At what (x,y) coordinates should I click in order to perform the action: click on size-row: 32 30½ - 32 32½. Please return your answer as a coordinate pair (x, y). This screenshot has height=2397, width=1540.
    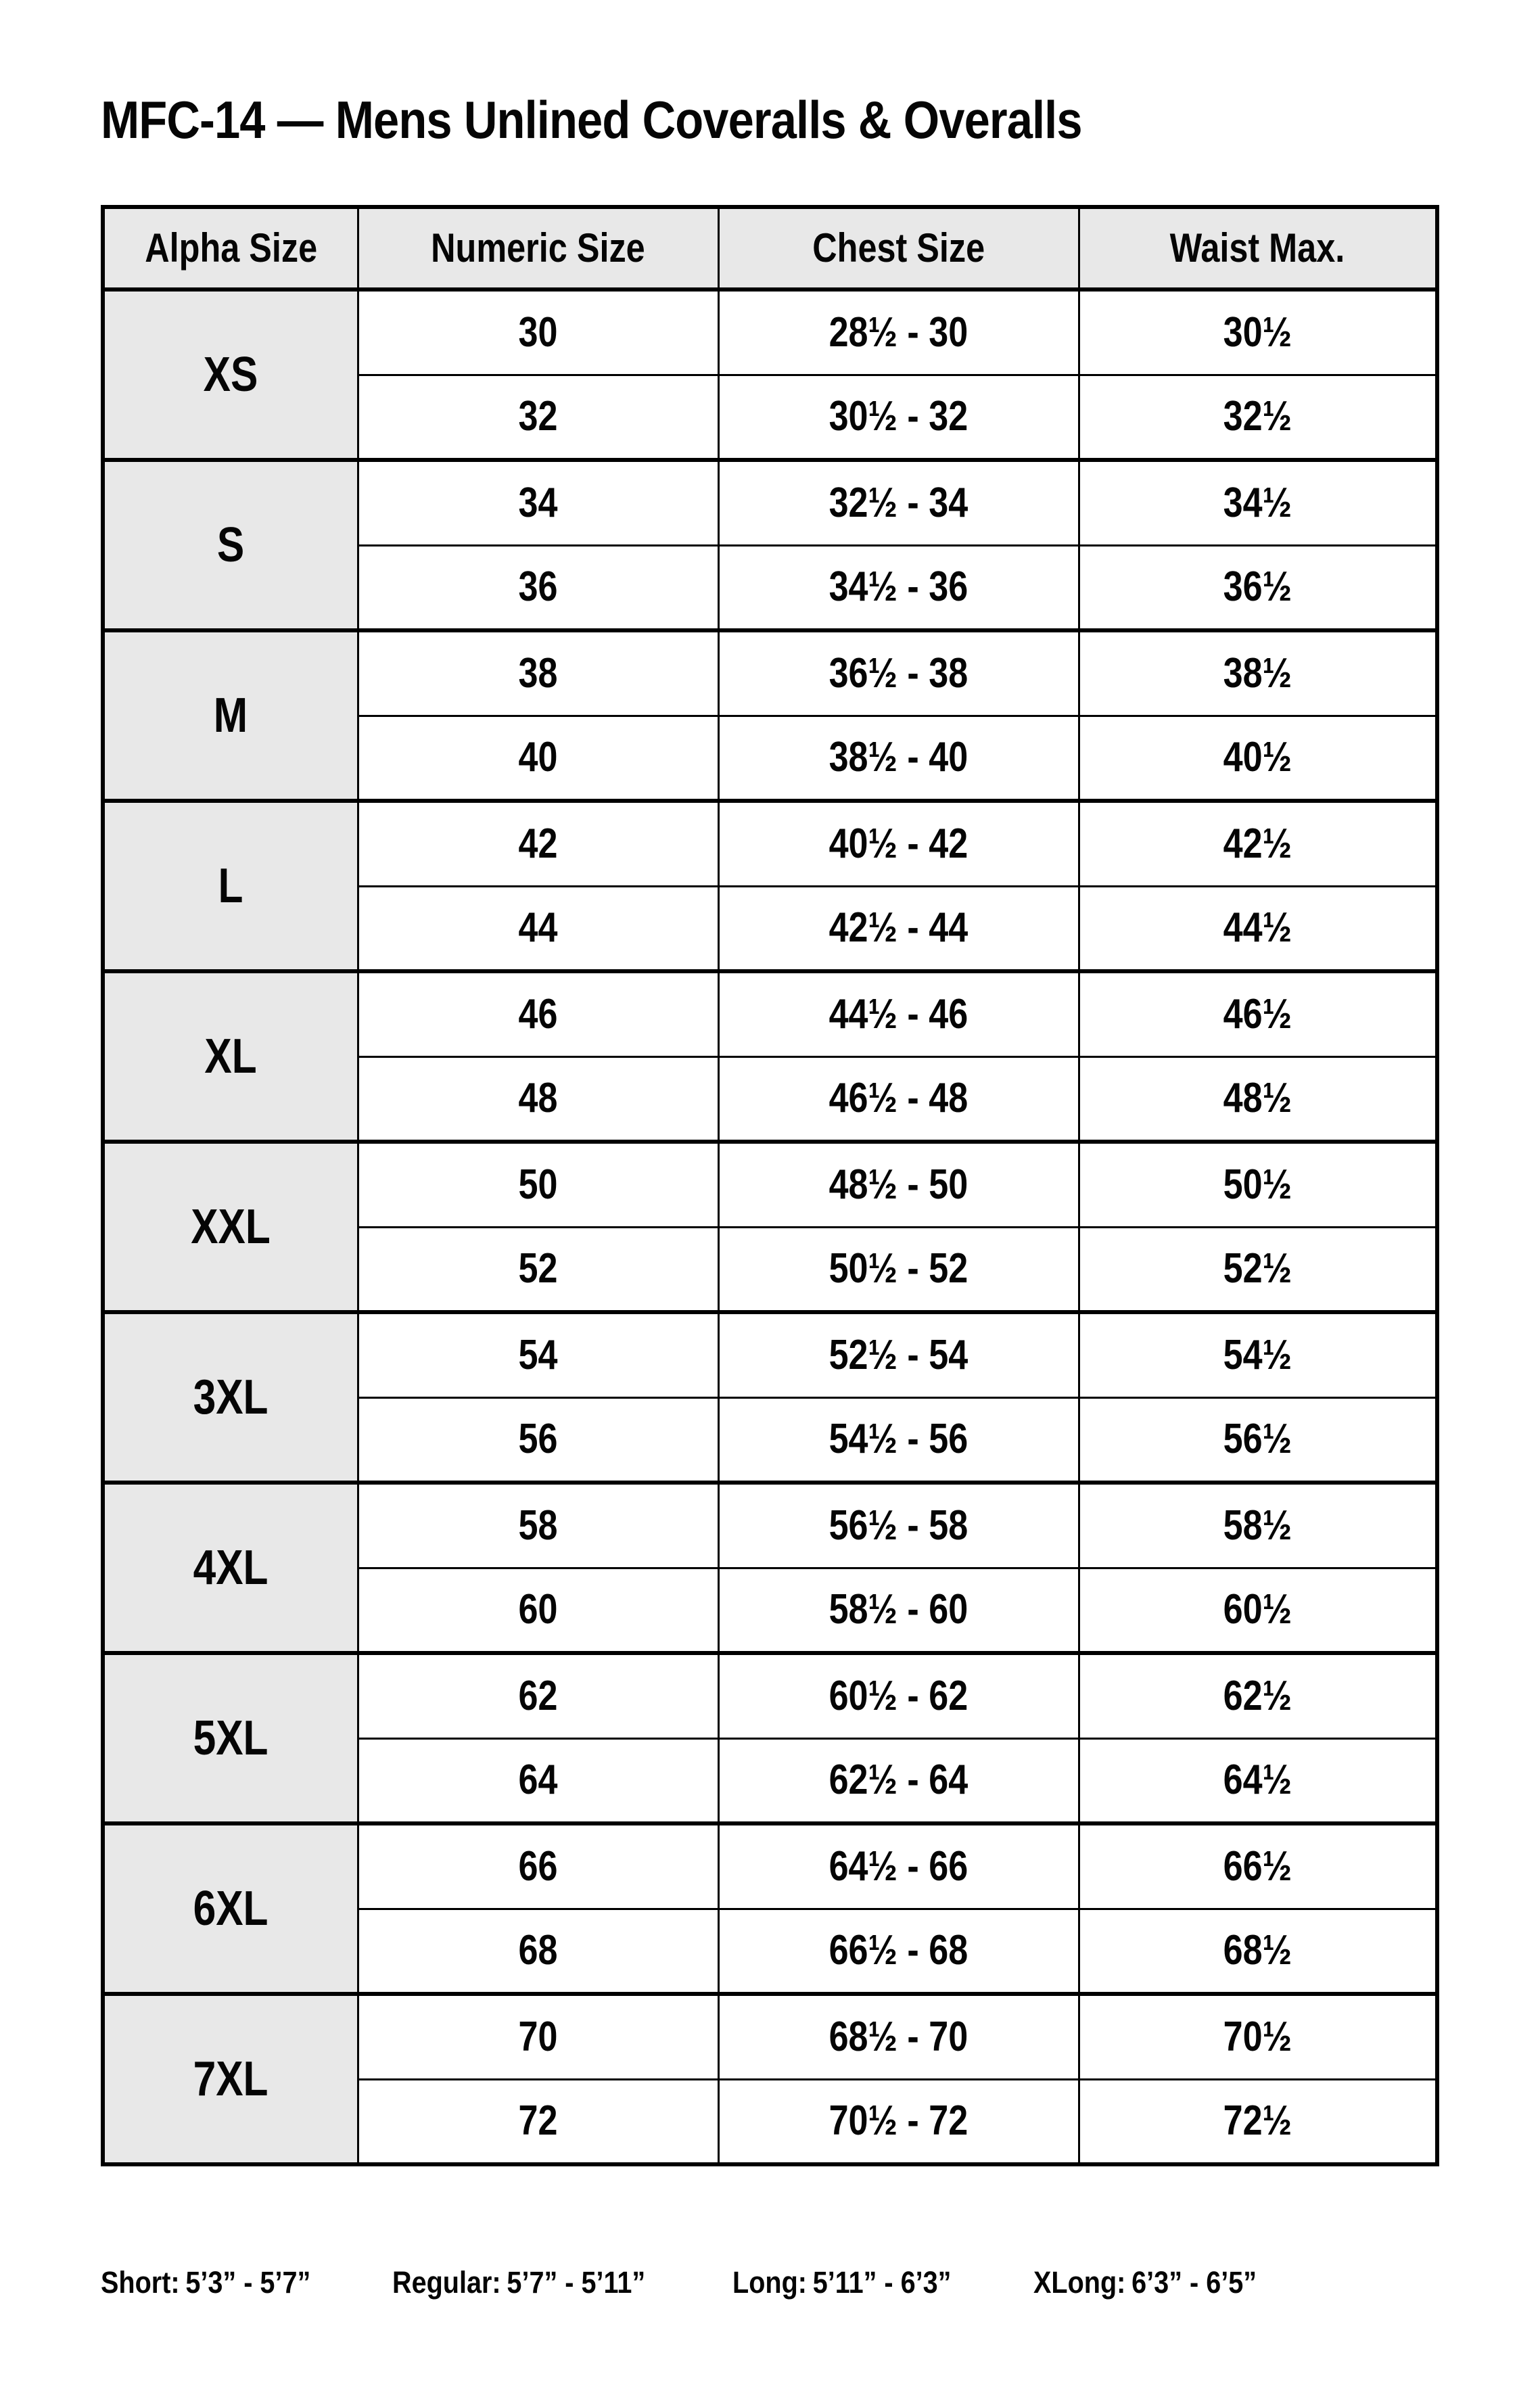
    Looking at the image, I should click on (771, 417).